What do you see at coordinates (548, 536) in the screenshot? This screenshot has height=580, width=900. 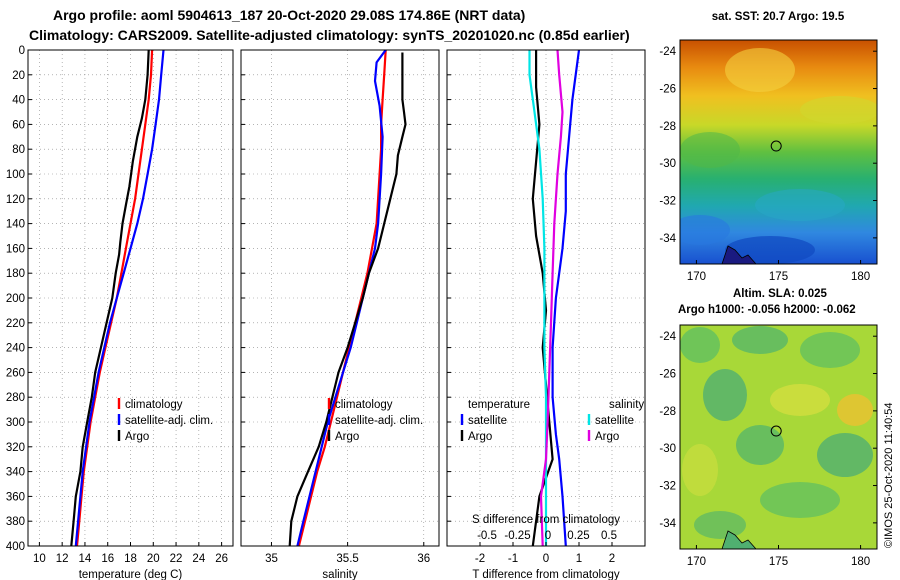 I see `top-tick-label: 0` at bounding box center [548, 536].